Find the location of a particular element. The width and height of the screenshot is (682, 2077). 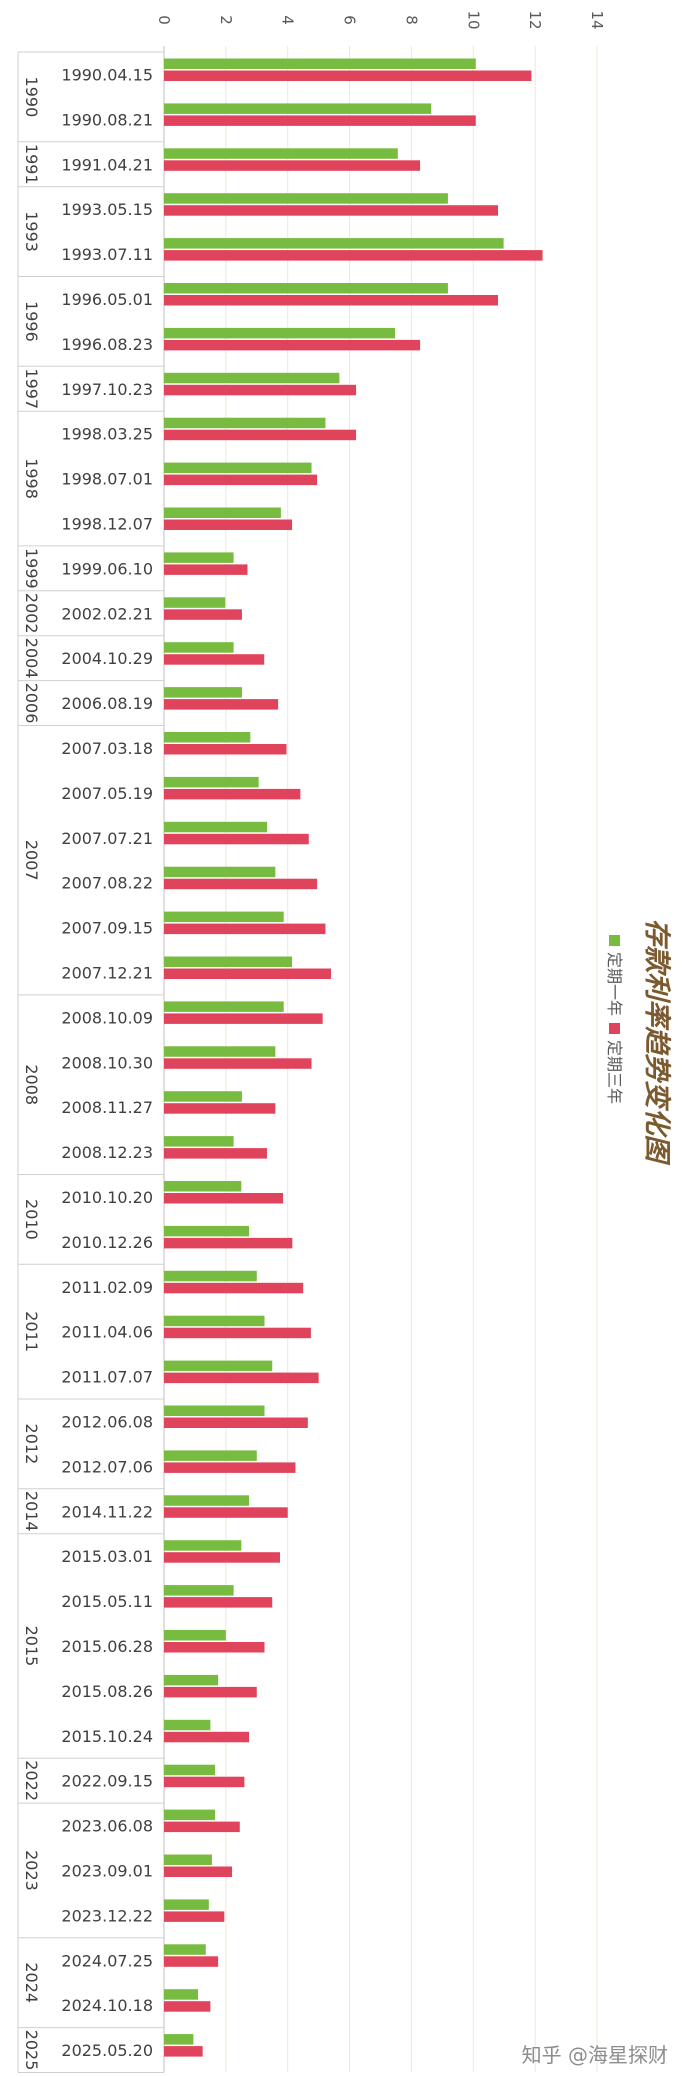

category-label: 2015.08.26 is located at coordinates (107, 1691).